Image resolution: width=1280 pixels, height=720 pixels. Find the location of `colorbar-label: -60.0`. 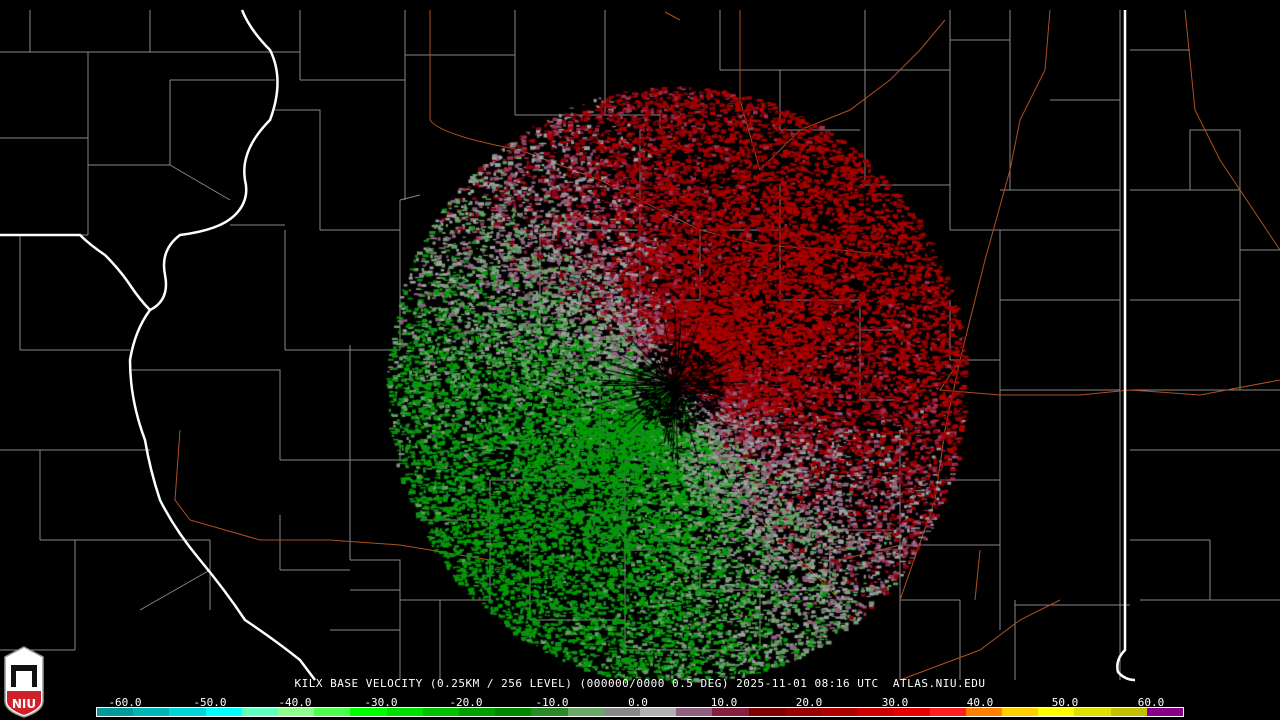

colorbar-label: -60.0 is located at coordinates (125, 702).